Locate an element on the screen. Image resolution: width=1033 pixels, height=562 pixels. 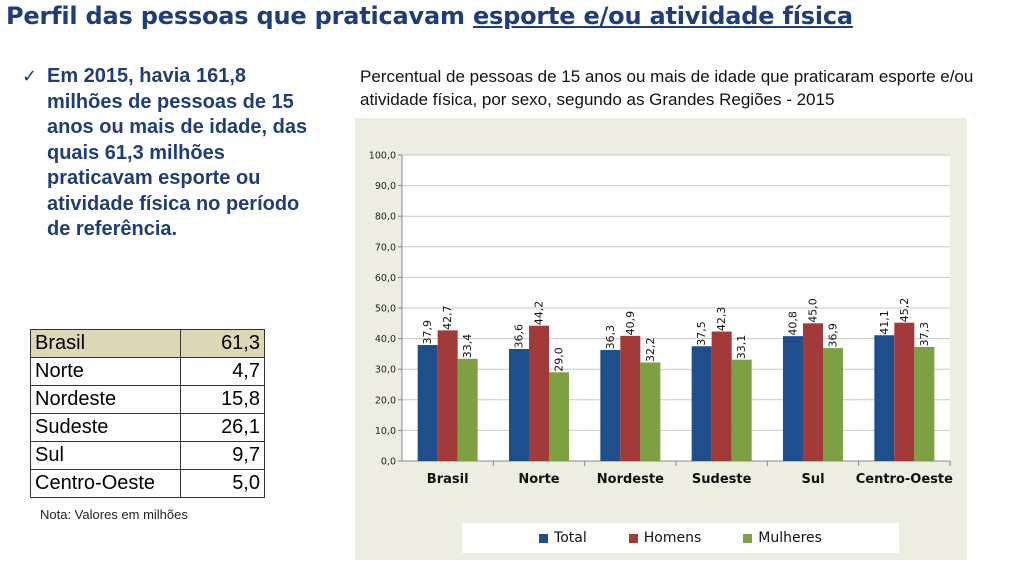
region-value: 9,7 is located at coordinates (222, 455).